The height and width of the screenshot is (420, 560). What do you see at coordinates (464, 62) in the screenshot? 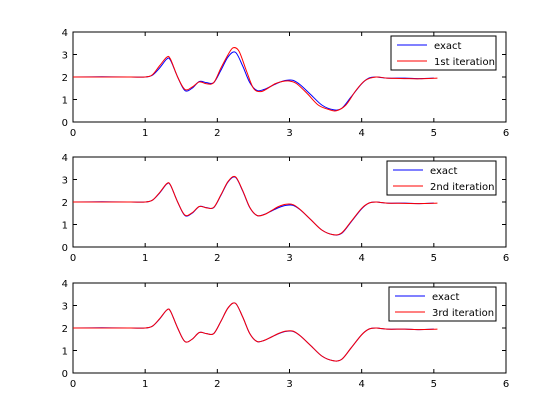
I see `legend-label: 1st iteration` at bounding box center [464, 62].